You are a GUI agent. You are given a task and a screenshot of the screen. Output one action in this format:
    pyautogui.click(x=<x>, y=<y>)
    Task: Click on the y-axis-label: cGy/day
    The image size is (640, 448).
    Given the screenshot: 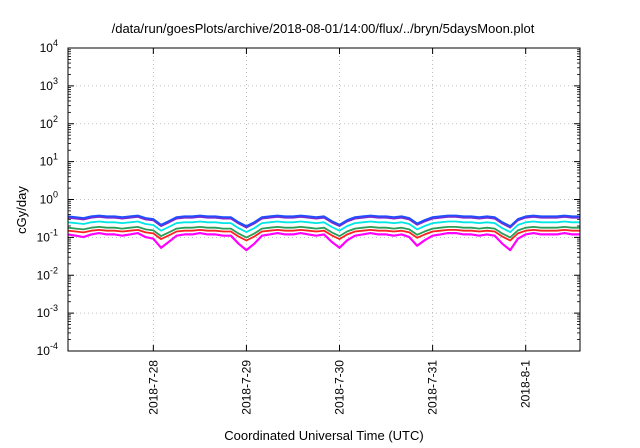 What is the action you would take?
    pyautogui.click(x=21, y=210)
    